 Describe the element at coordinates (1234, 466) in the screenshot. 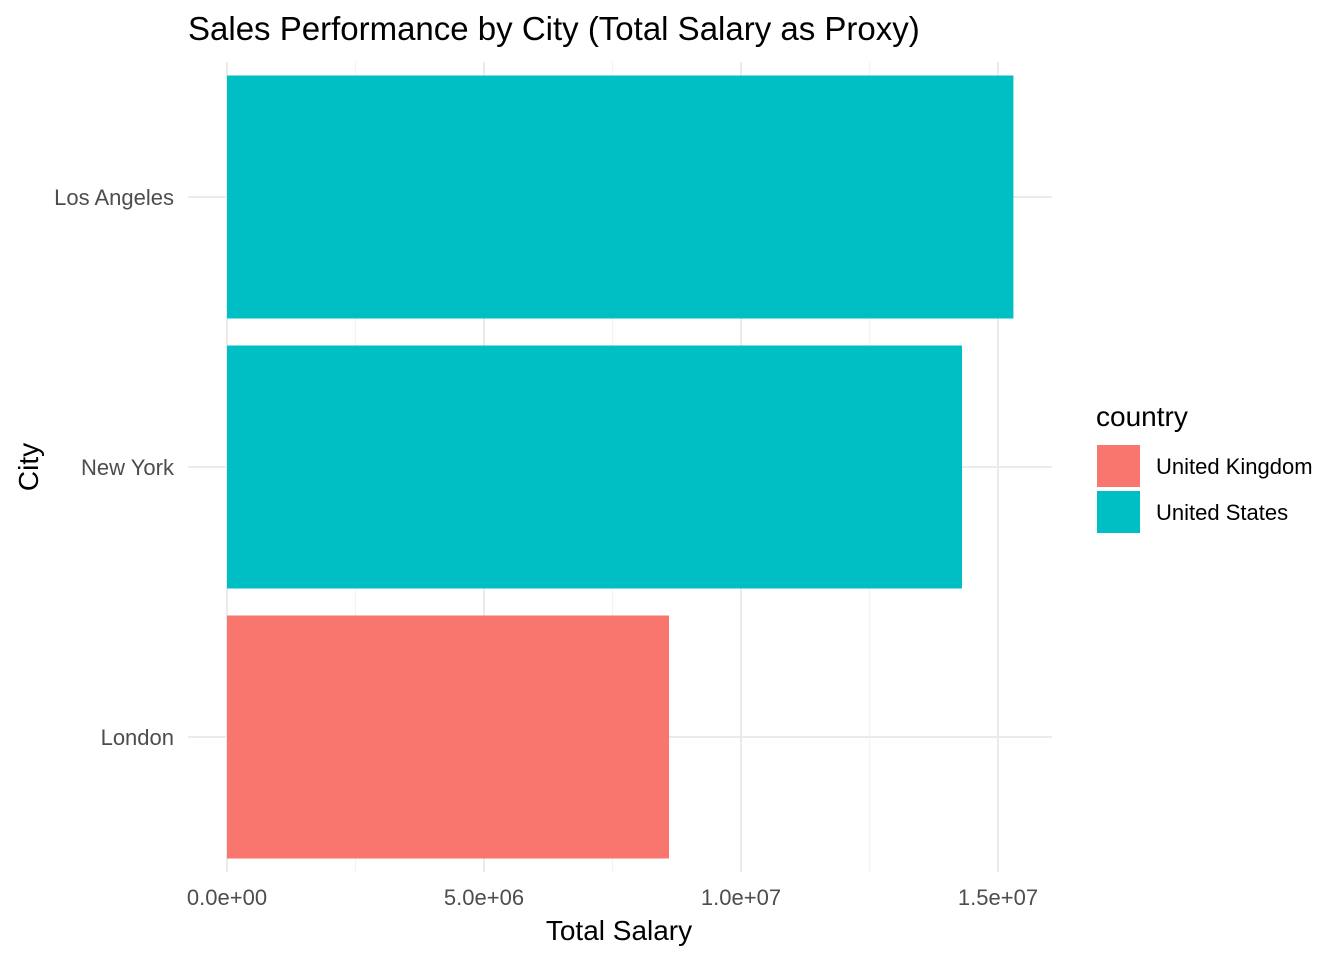

I see `legend-label: United Kingdom` at that location.